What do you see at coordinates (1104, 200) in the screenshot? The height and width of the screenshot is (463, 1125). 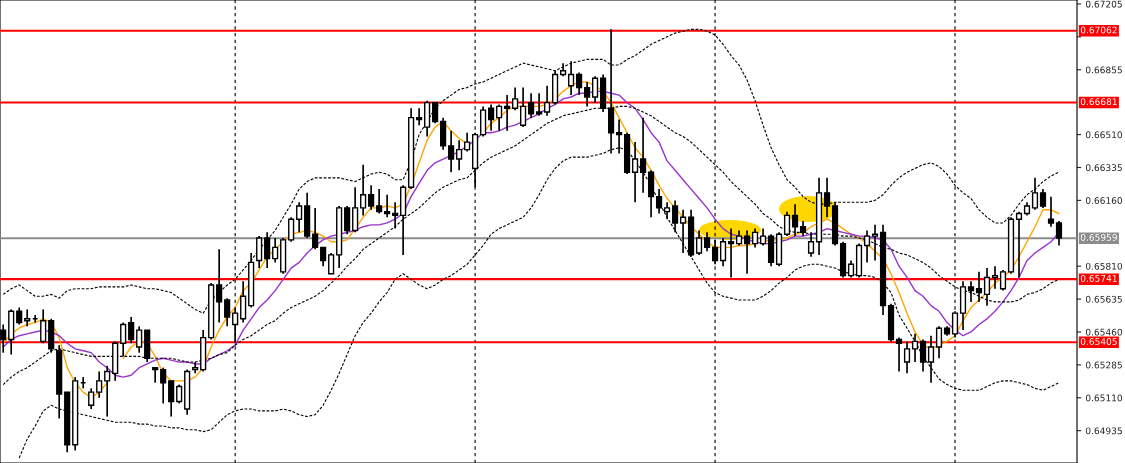 I see `y-tick-label: 0.66160` at bounding box center [1104, 200].